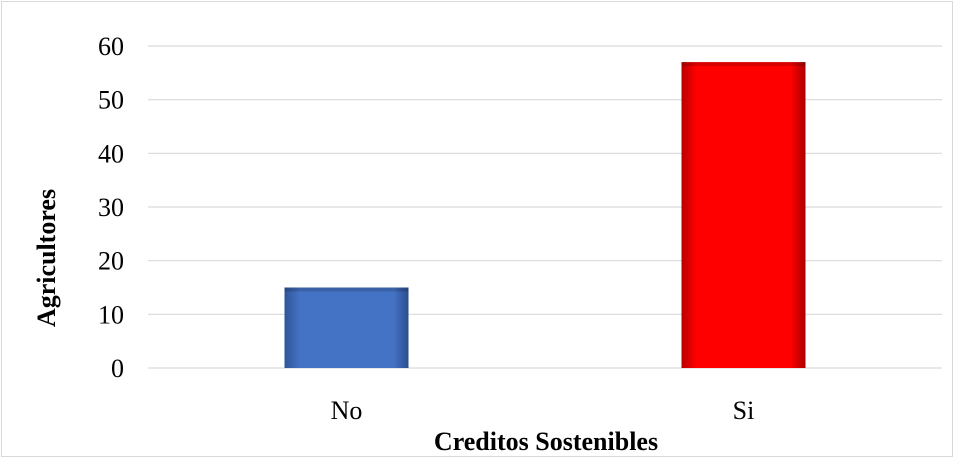  I want to click on y-axis-title: Agricultores, so click(46, 258).